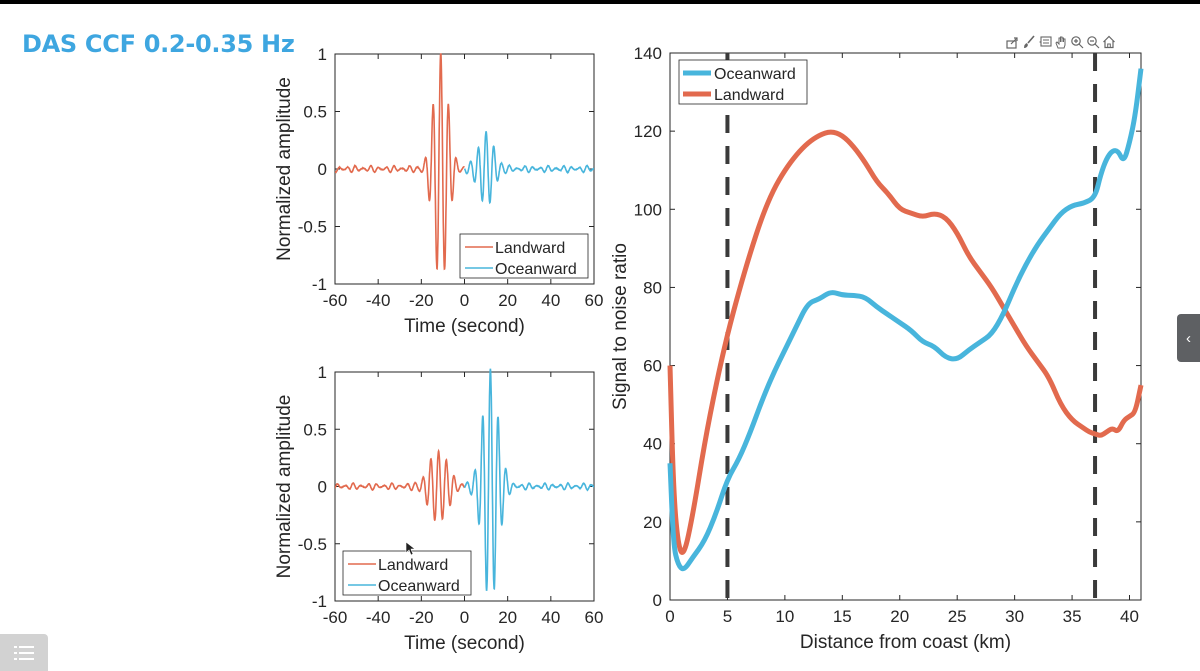  Describe the element at coordinates (727, 616) in the screenshot. I see `x-tick-label: 5` at that location.